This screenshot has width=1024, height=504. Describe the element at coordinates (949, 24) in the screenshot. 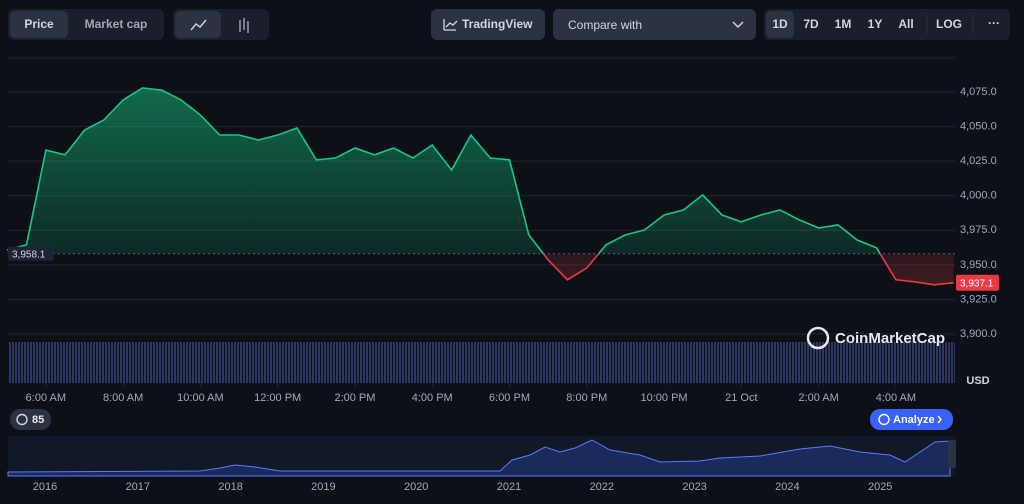

I see `log-button: LOG` at that location.